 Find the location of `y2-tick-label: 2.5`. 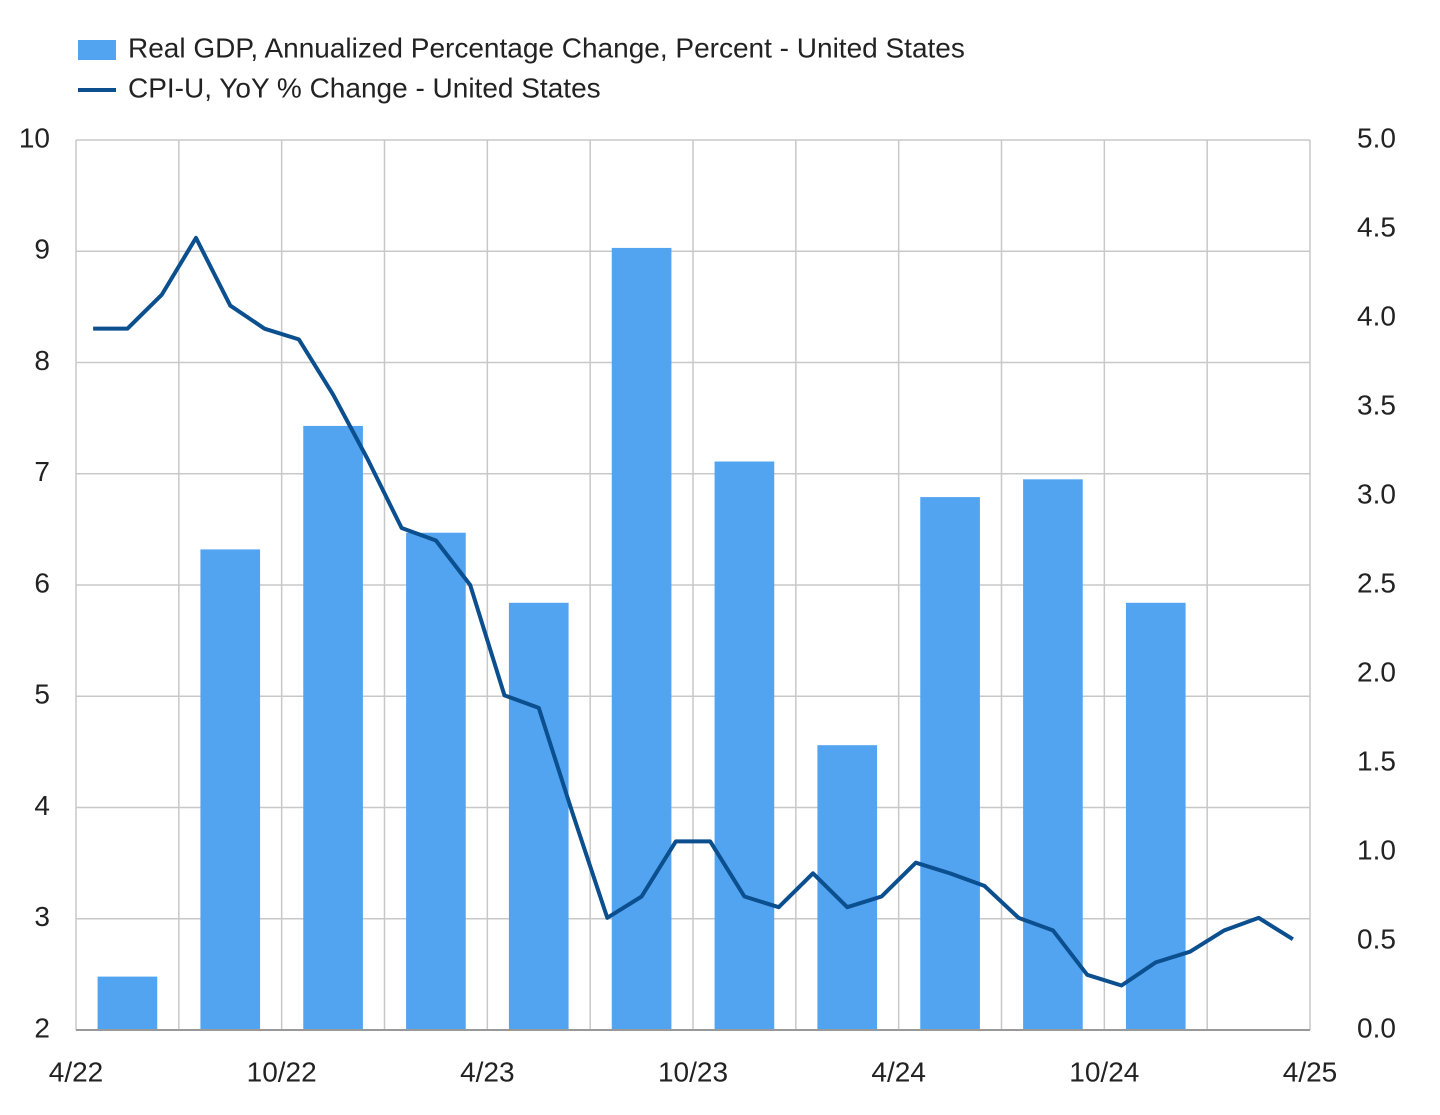

y2-tick-label: 2.5 is located at coordinates (1376, 582).